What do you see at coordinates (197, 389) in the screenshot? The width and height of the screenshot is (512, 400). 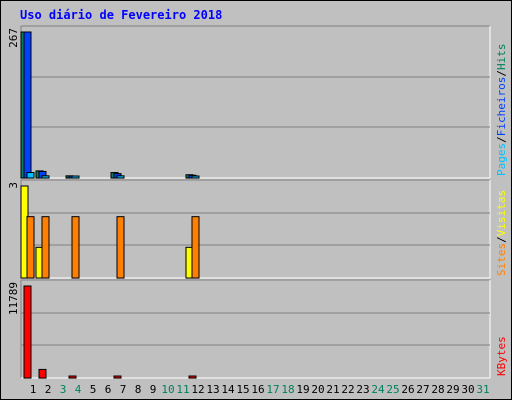 I see `x-tick-label: 12` at bounding box center [197, 389].